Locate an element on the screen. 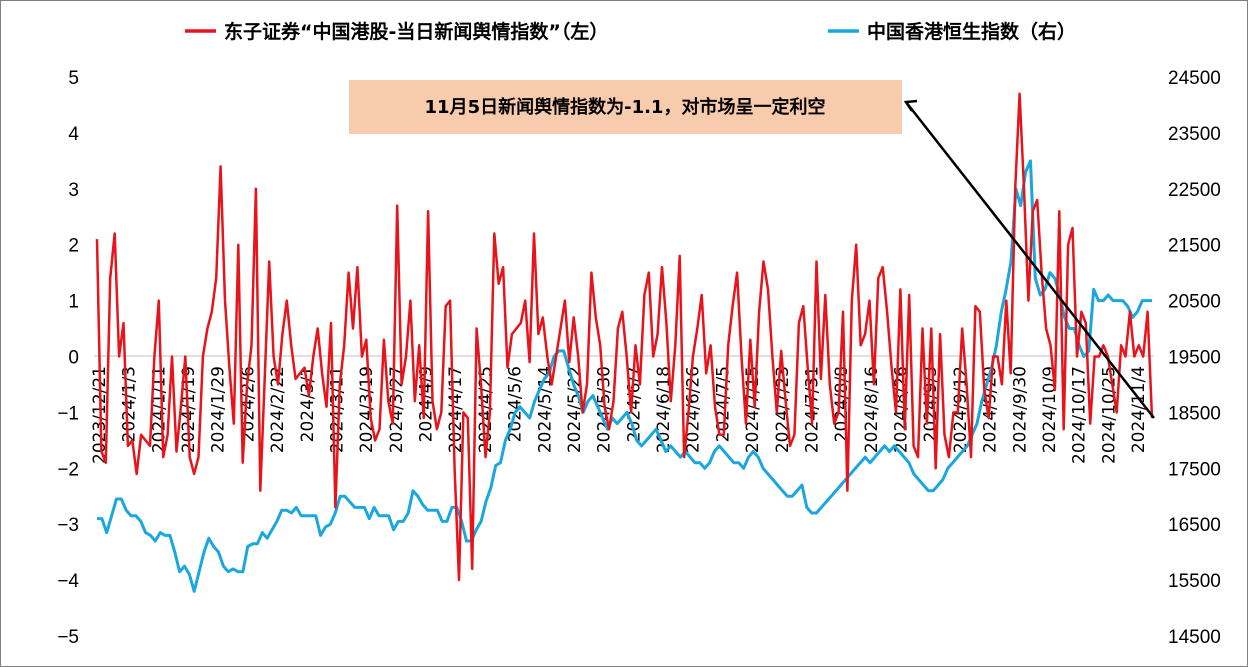  annotation-arrowhead is located at coordinates (910, 105).